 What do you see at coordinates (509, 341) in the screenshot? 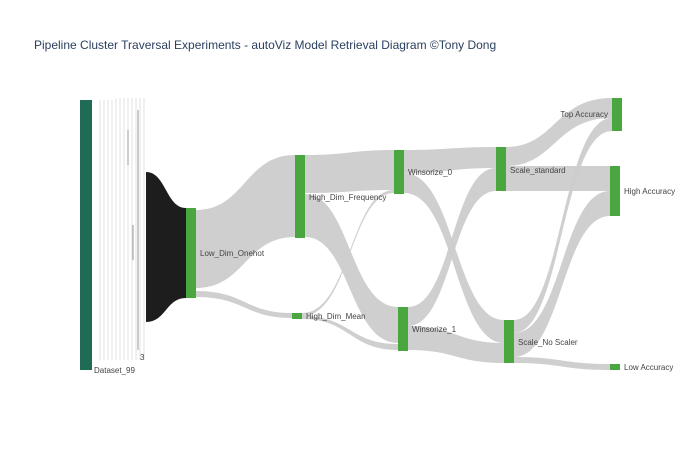
I see `node-scale-no-scaler` at bounding box center [509, 341].